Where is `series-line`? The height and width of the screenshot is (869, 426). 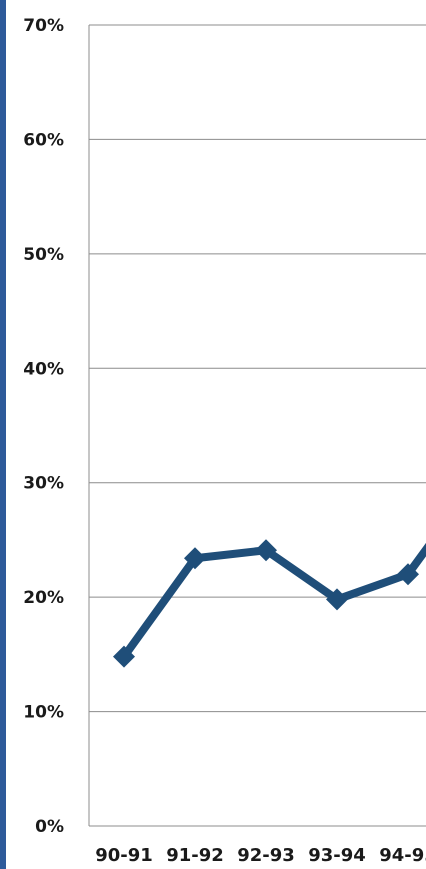 series-line is located at coordinates (273, 601).